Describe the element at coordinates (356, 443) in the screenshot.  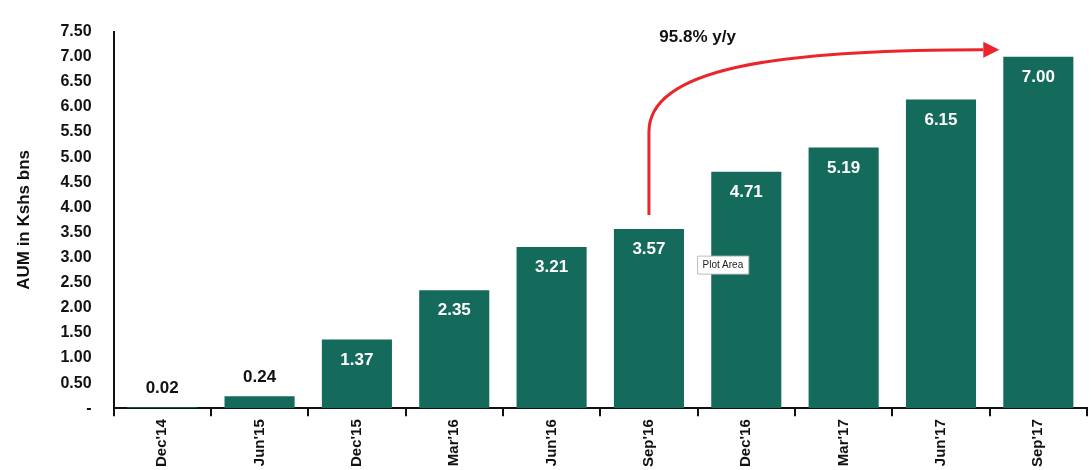
I see `x-tick-label: Dec'15` at that location.